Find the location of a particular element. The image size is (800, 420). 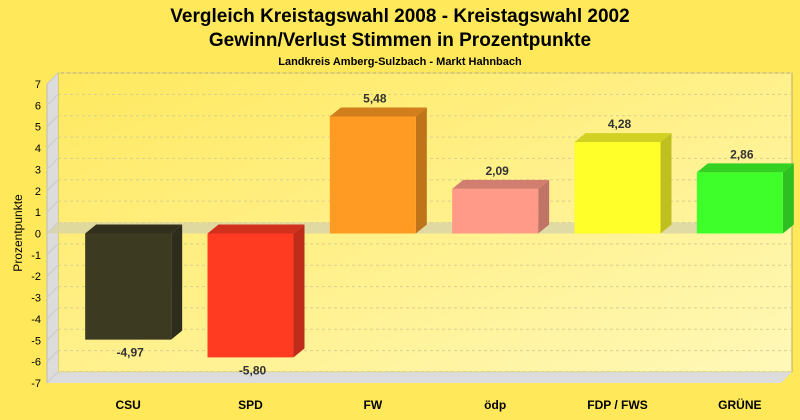

data-label: 4,28 is located at coordinates (620, 124).